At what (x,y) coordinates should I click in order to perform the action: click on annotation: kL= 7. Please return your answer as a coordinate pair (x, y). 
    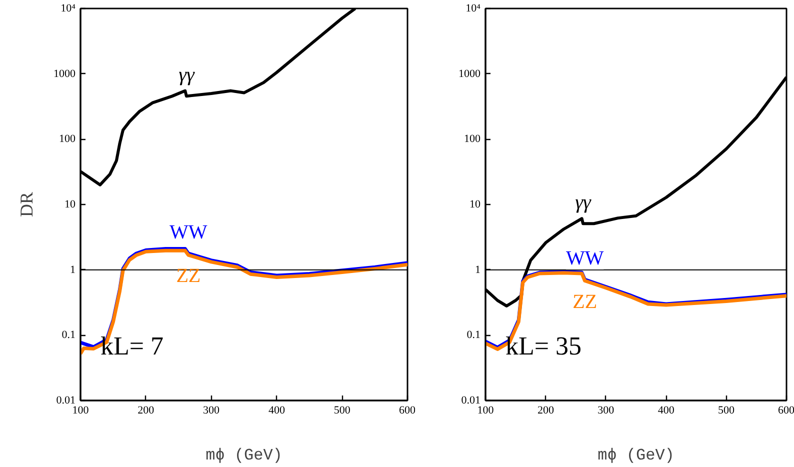
    Looking at the image, I should click on (132, 346).